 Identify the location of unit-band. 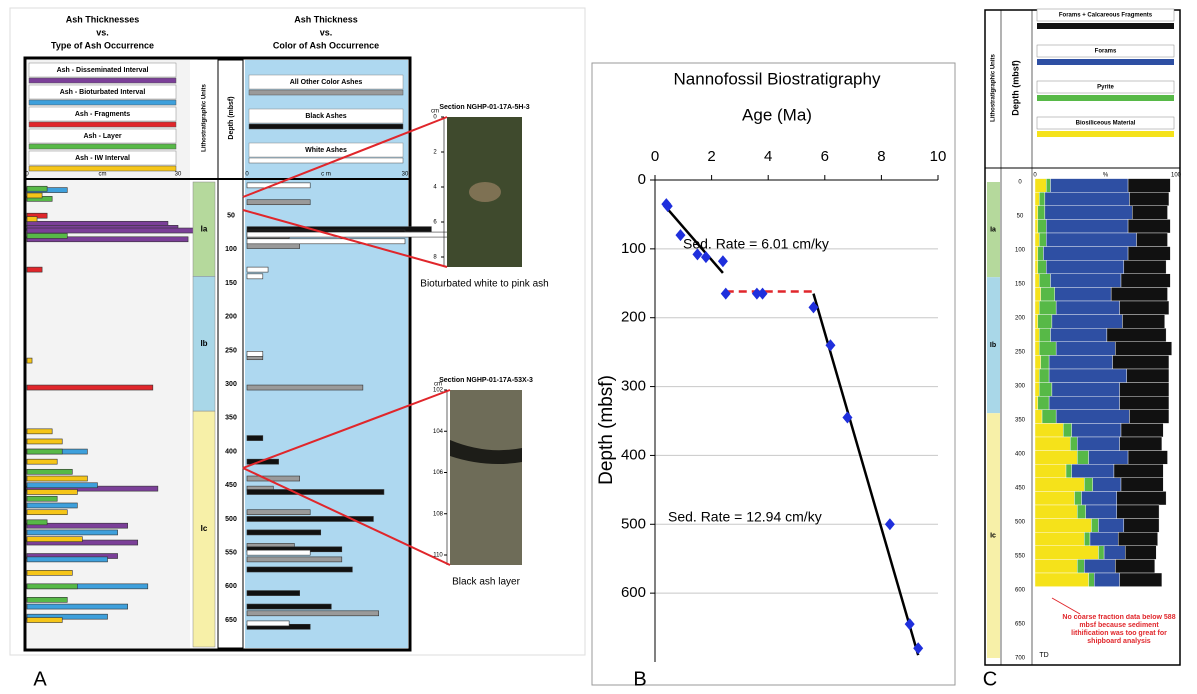
(993, 345).